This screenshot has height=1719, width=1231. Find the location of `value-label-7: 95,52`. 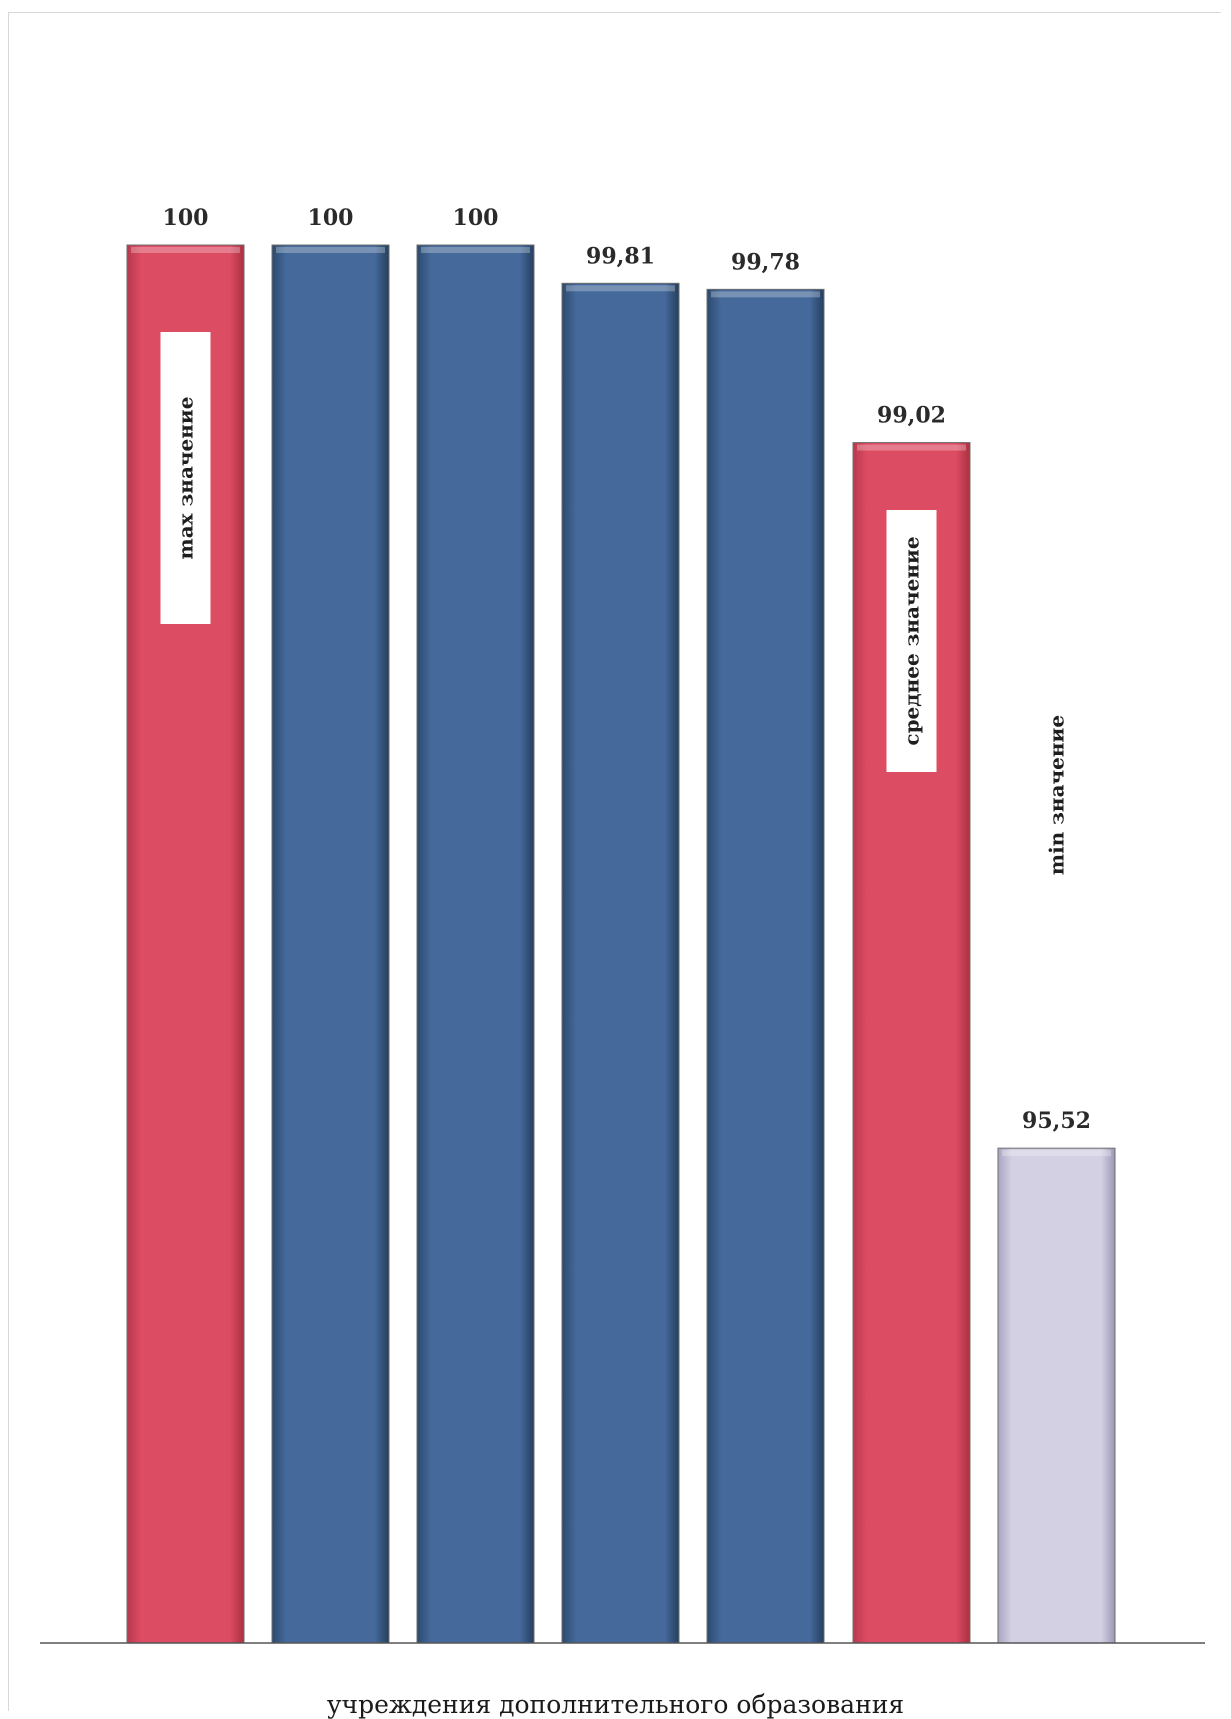

value-label-7: 95,52 is located at coordinates (1056, 1121).